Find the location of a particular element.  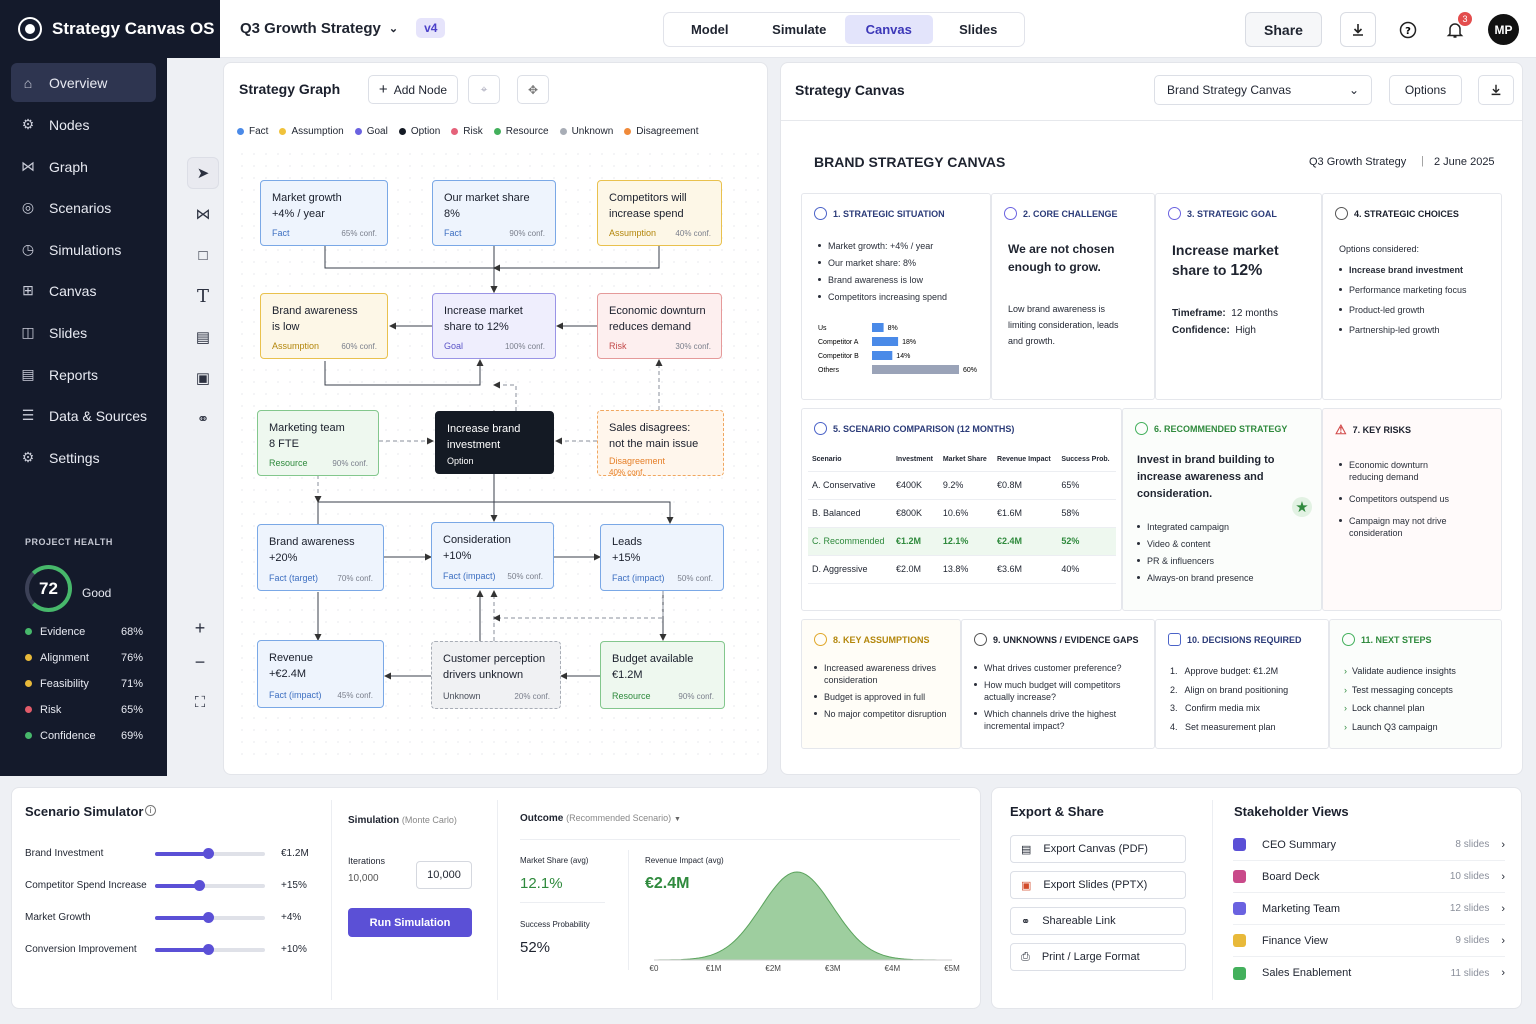

project-selector: Q3 Growth Strategy ⌄ v4 is located at coordinates (343, 28).